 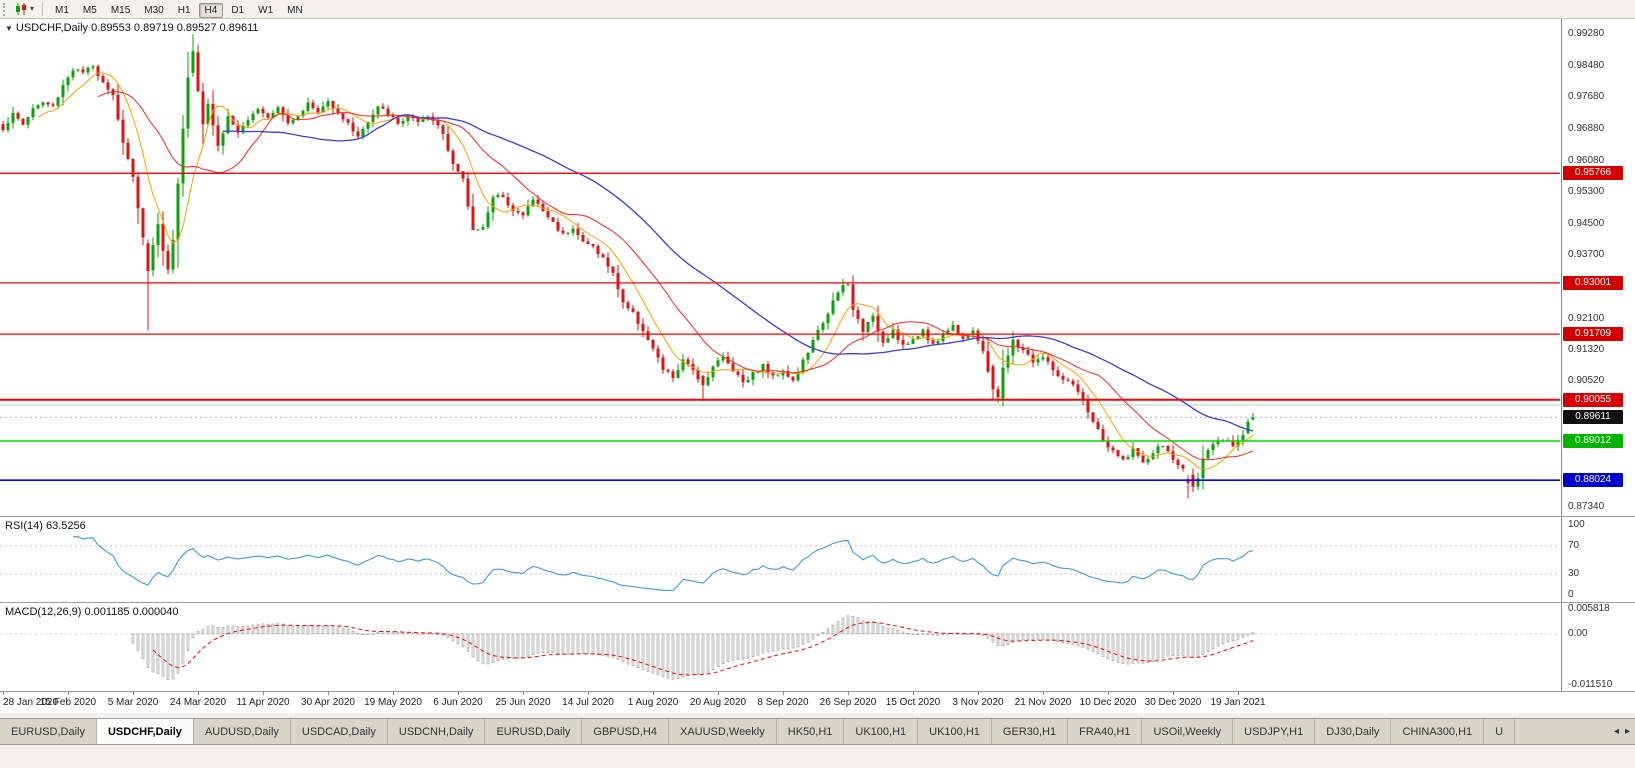 What do you see at coordinates (1030, 731) in the screenshot?
I see `chart-tab-11: GER30,H1` at bounding box center [1030, 731].